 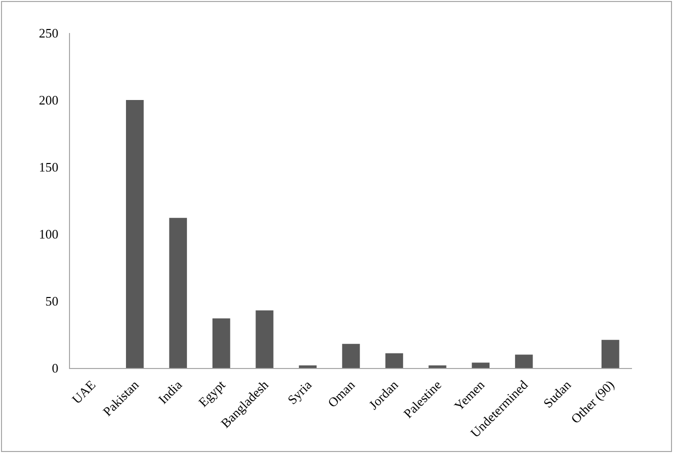 I want to click on y-tick-label: 150, so click(x=48, y=167).